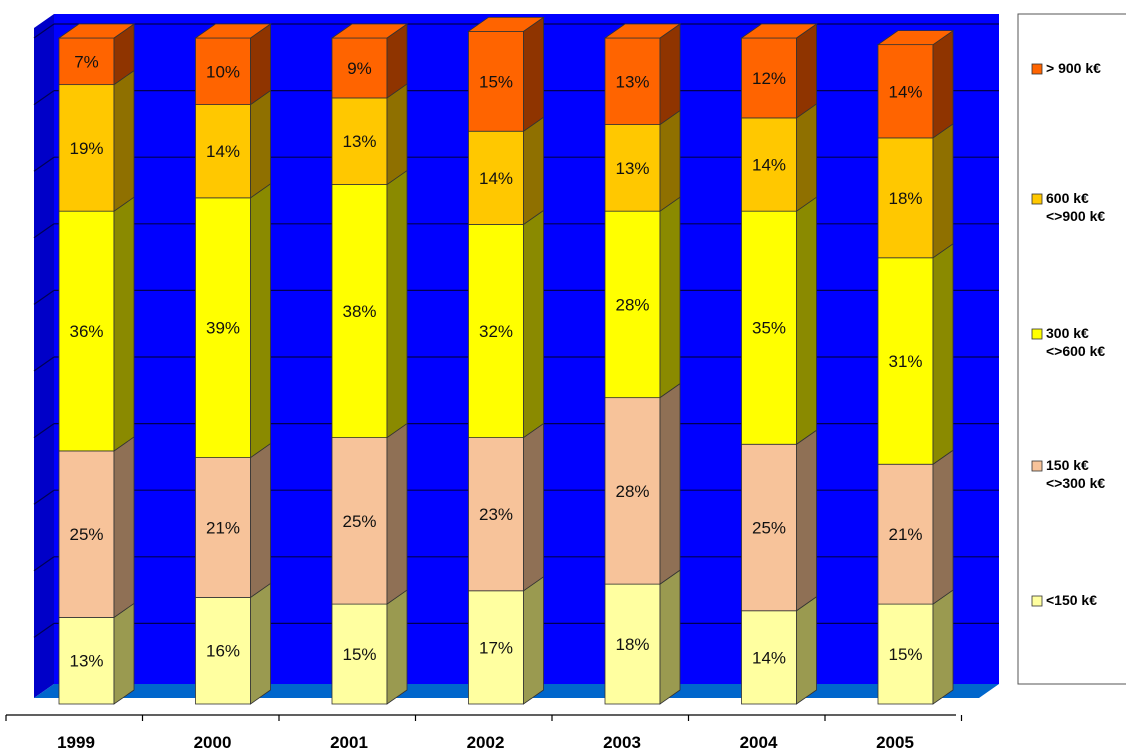  Describe the element at coordinates (213, 742) in the screenshot. I see `x-tick-label: 2000` at that location.